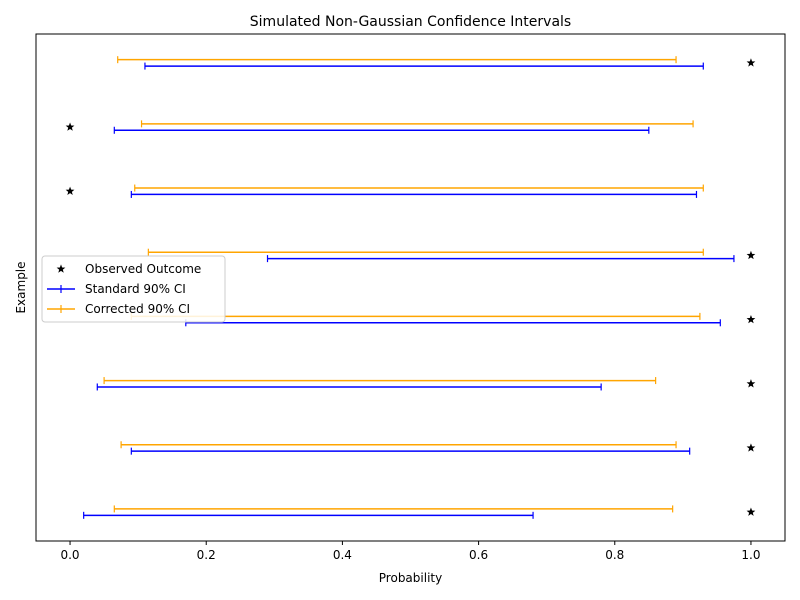  I want to click on legend-entry-label: Corrected 90% CI, so click(137, 309).